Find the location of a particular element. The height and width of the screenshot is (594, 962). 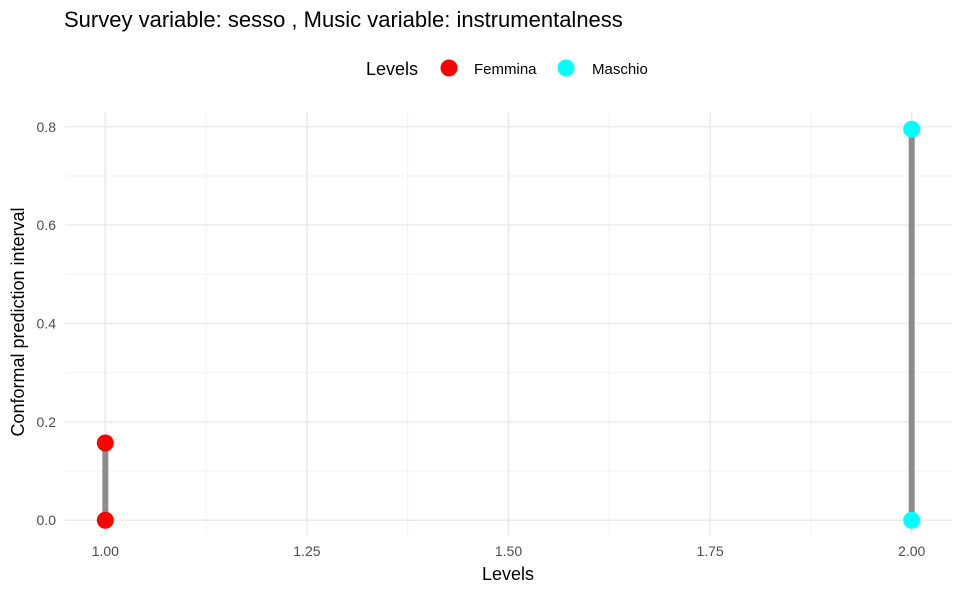

x-axis-title: Levels is located at coordinates (508, 574).